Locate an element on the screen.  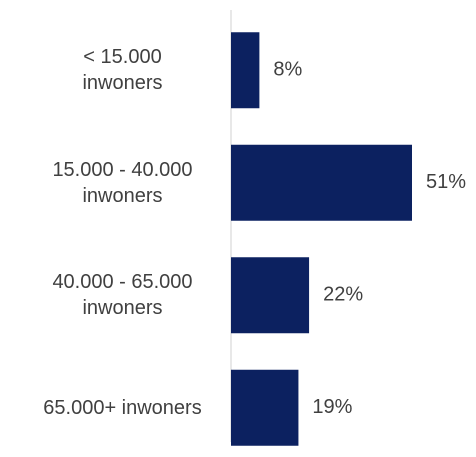
category-label: 15.000 - 40.000 inwoners is located at coordinates (122, 182).